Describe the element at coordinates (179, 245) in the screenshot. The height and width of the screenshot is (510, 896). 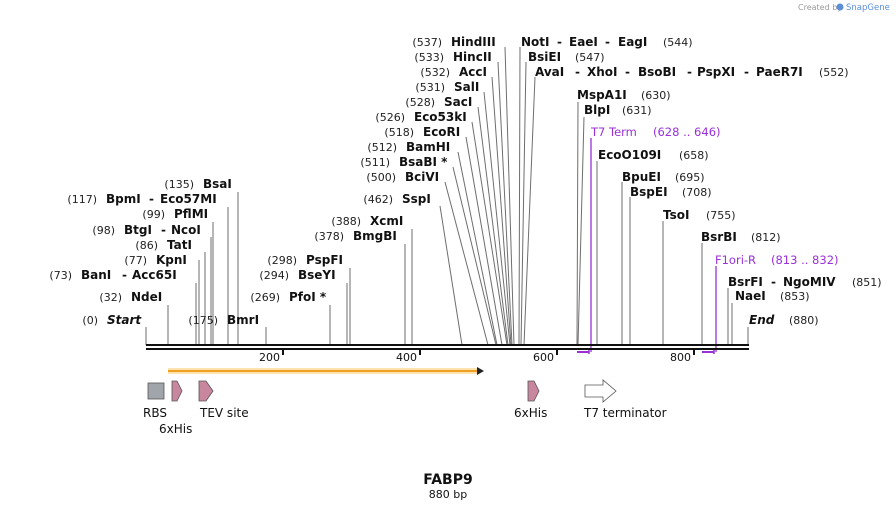
I see `site-name: TatI` at that location.